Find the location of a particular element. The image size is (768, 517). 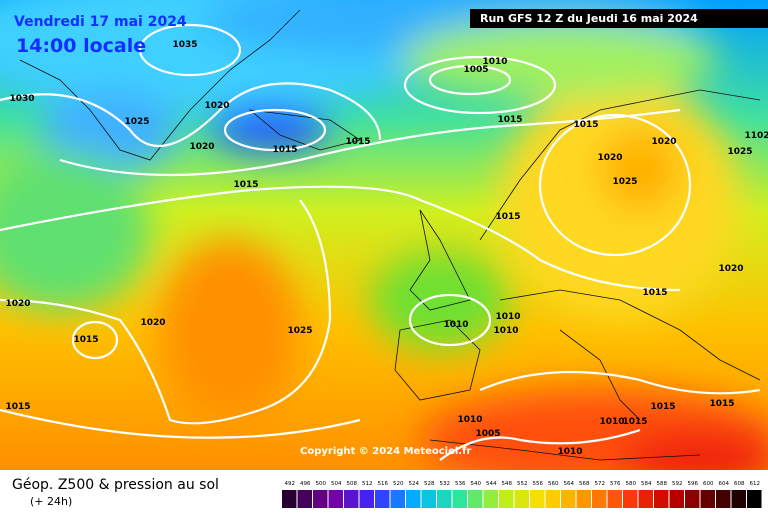

forecast-date: Vendredi 17 mai 2024 is located at coordinates (100, 22).